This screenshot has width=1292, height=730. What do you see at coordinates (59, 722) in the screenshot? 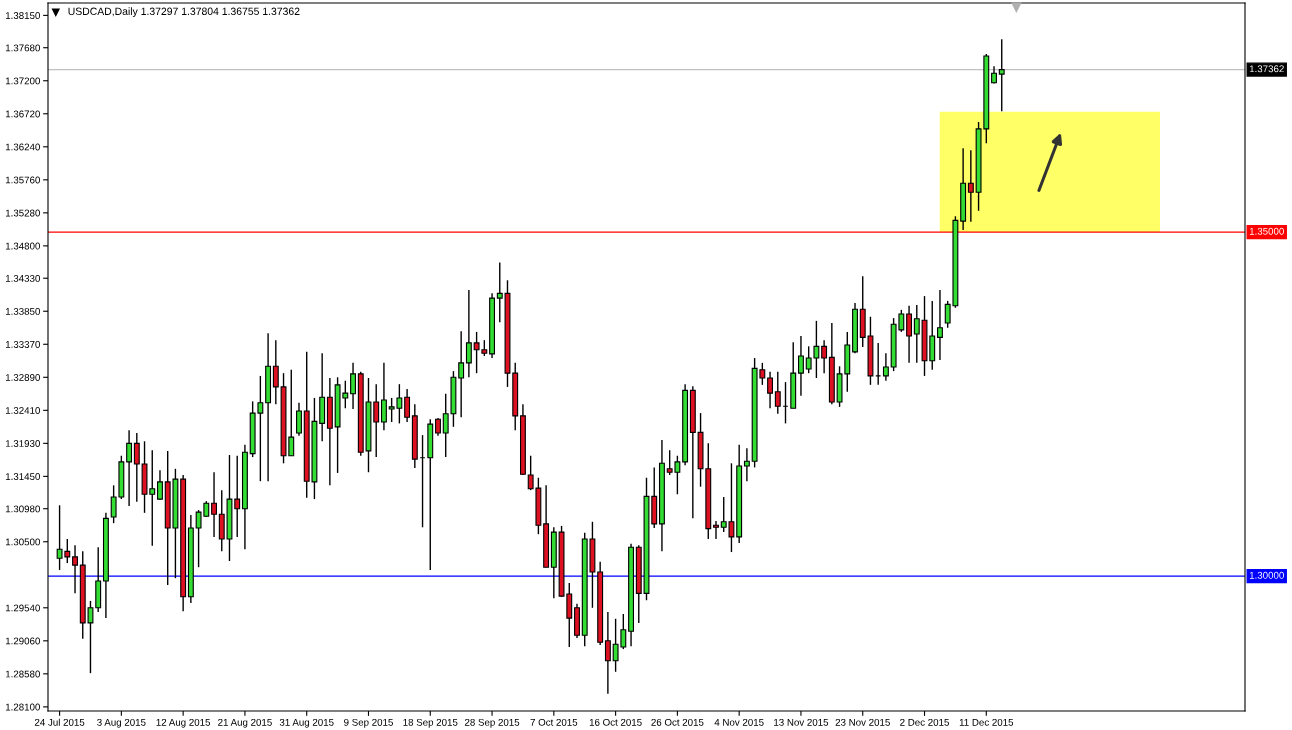
I see `x-tick-label: 24 Jul 2015` at bounding box center [59, 722].